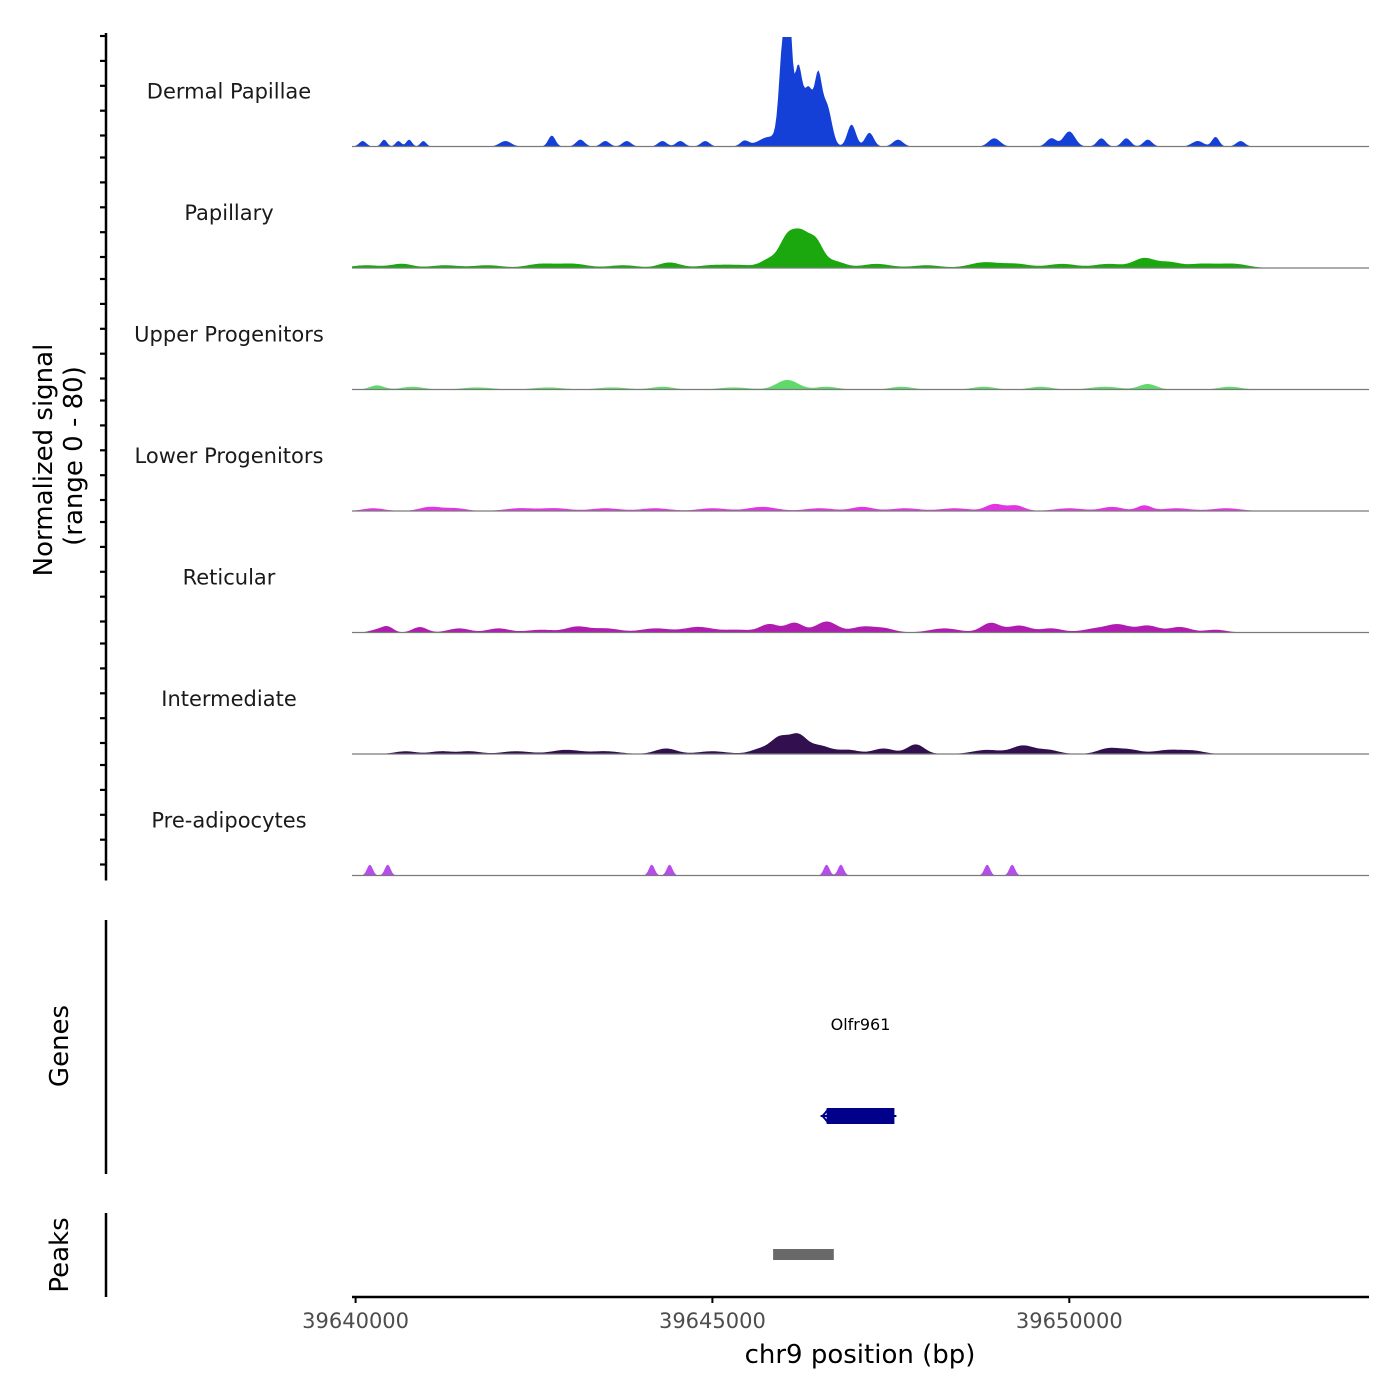 The width and height of the screenshot is (1400, 1400). What do you see at coordinates (60, 1046) in the screenshot?
I see `genes-axis-title: Genes` at bounding box center [60, 1046].